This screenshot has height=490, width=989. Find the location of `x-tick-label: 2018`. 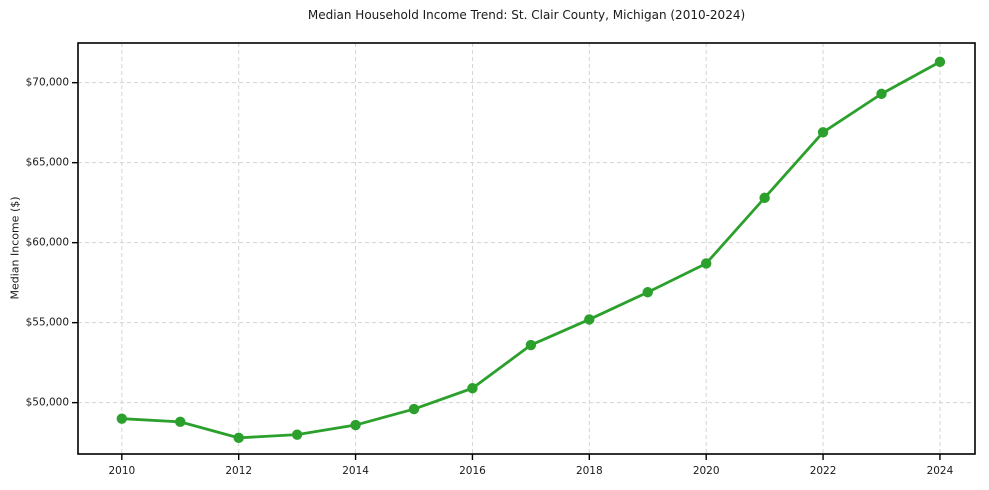

x-tick-label: 2018 is located at coordinates (589, 471).